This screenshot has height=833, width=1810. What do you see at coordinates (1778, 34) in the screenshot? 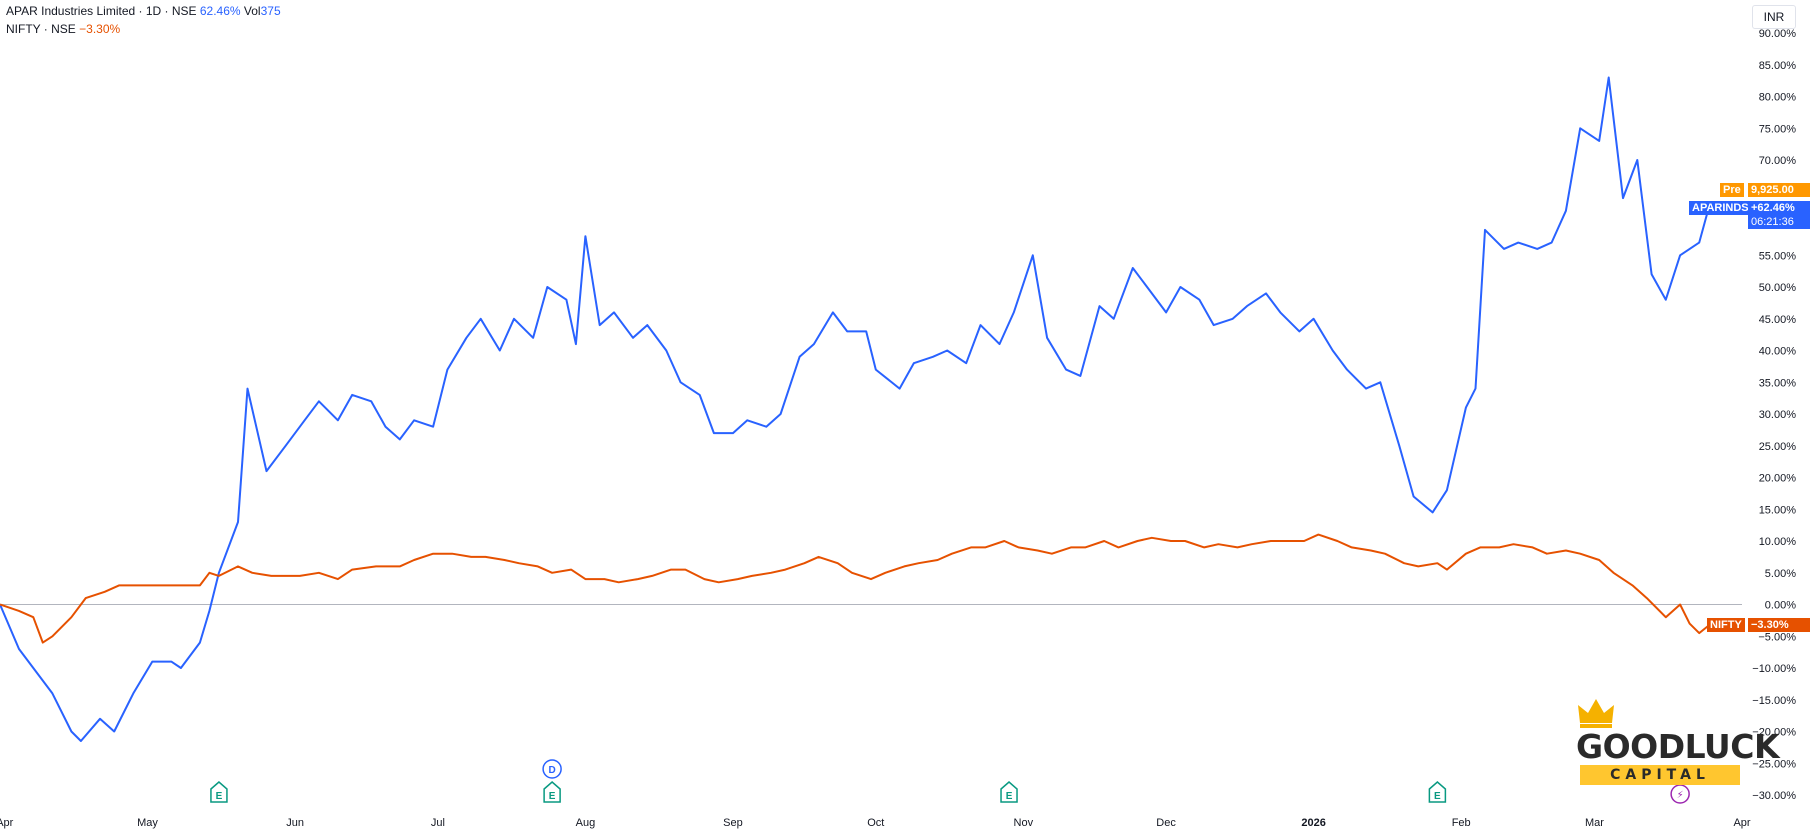
I see `y-tick-label: 90.00%` at bounding box center [1778, 34].